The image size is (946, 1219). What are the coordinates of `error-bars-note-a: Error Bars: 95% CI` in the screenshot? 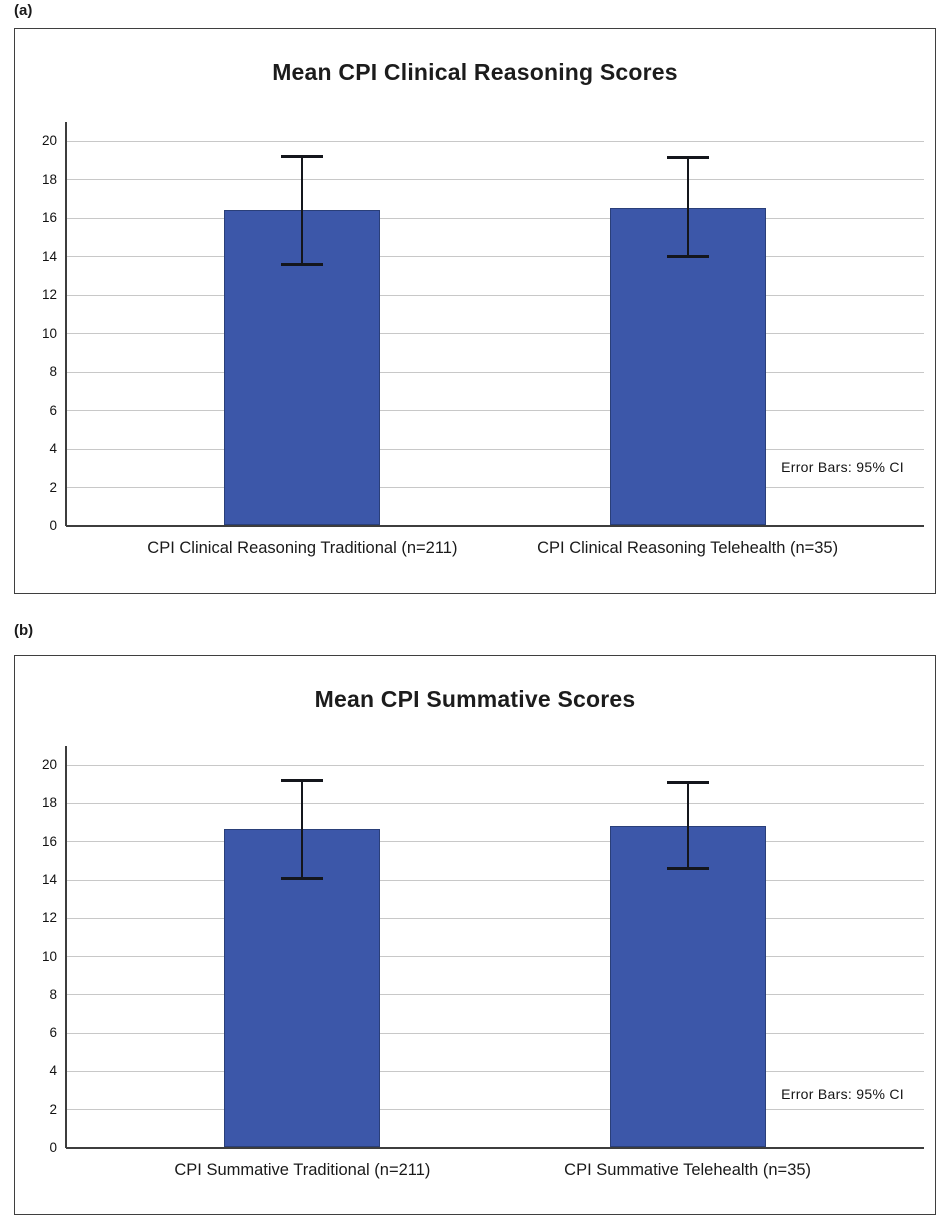 It's located at (842, 467).